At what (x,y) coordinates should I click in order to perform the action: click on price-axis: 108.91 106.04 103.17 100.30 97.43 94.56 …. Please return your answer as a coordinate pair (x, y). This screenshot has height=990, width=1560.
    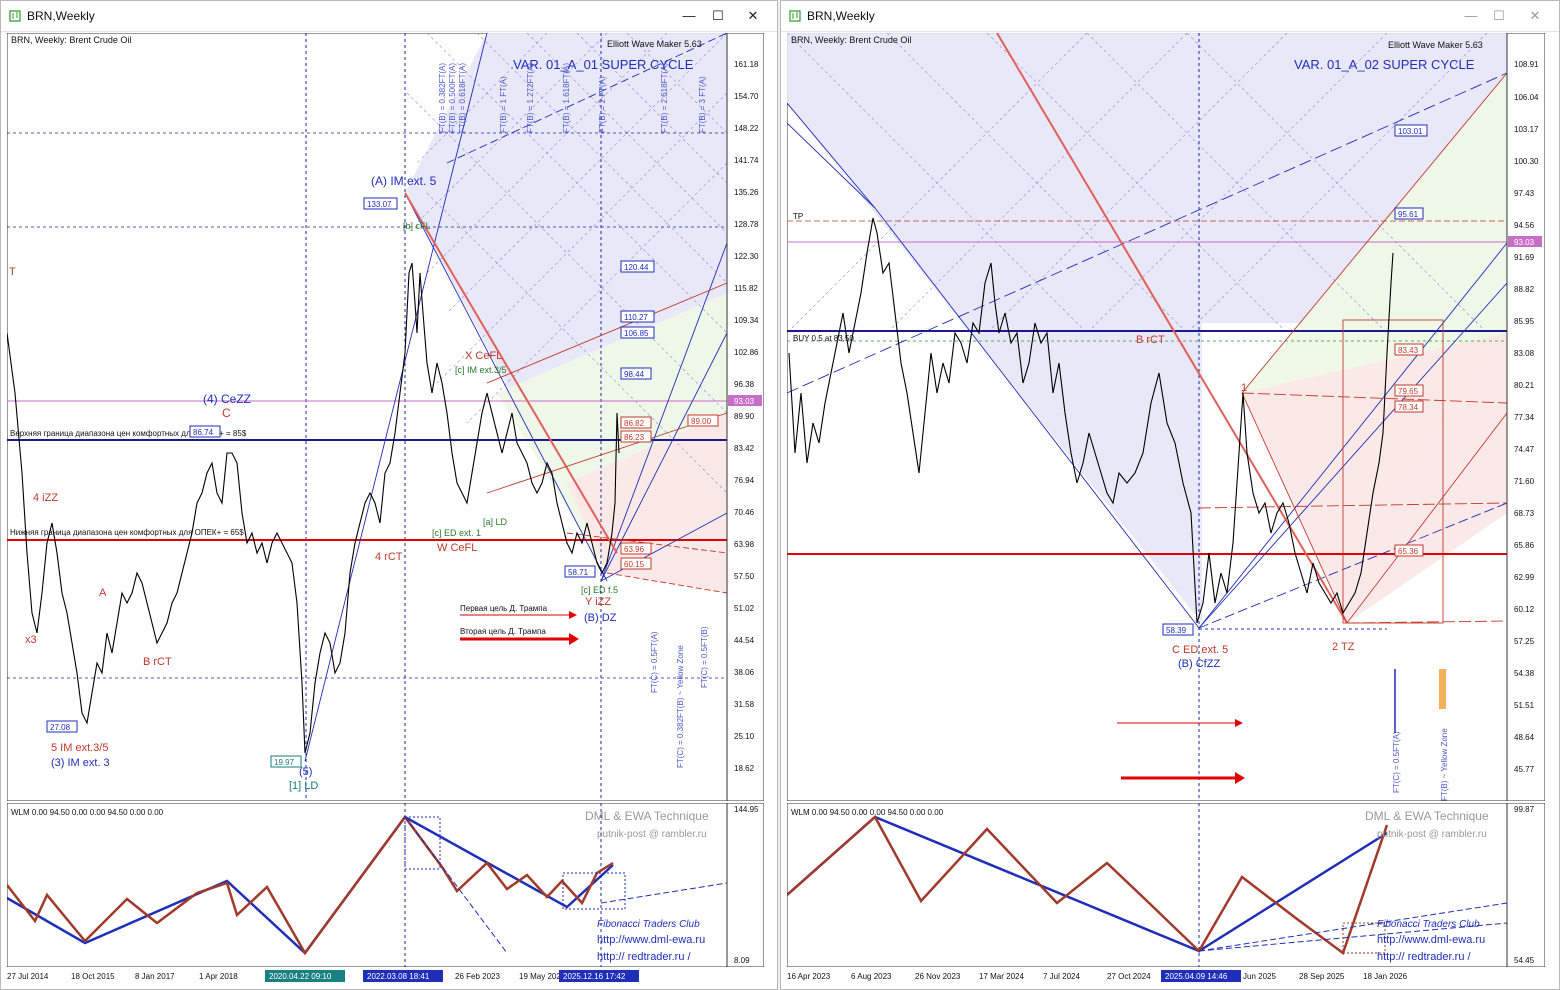
    Looking at the image, I should click on (1526, 417).